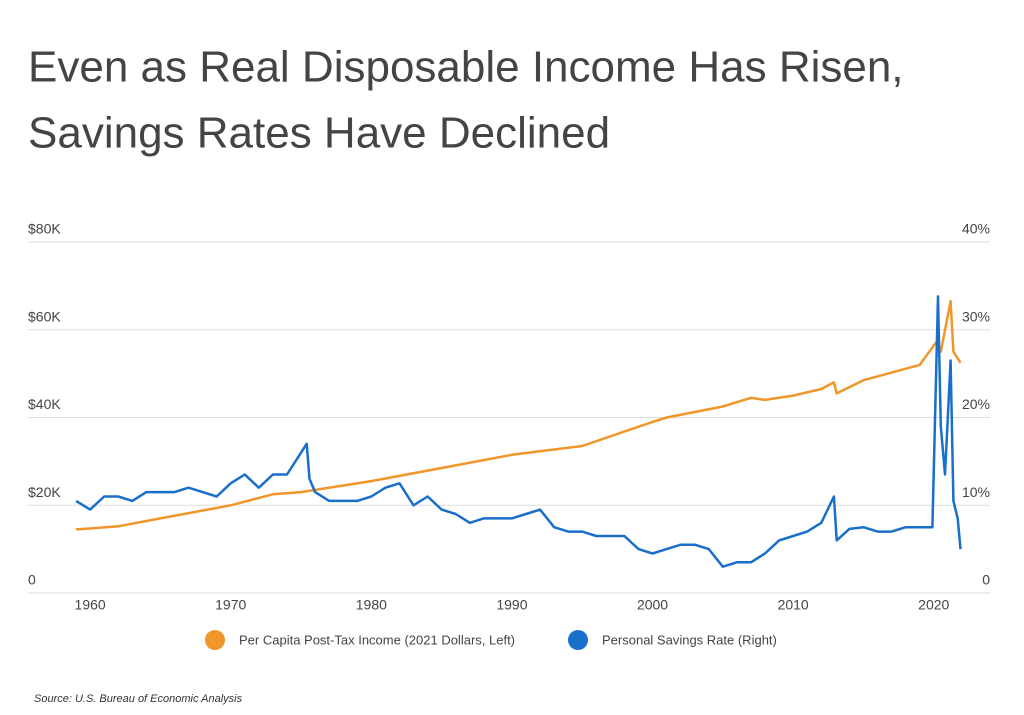 This screenshot has width=1024, height=715. Describe the element at coordinates (976, 229) in the screenshot. I see `y2-tick-label: 40%` at that location.